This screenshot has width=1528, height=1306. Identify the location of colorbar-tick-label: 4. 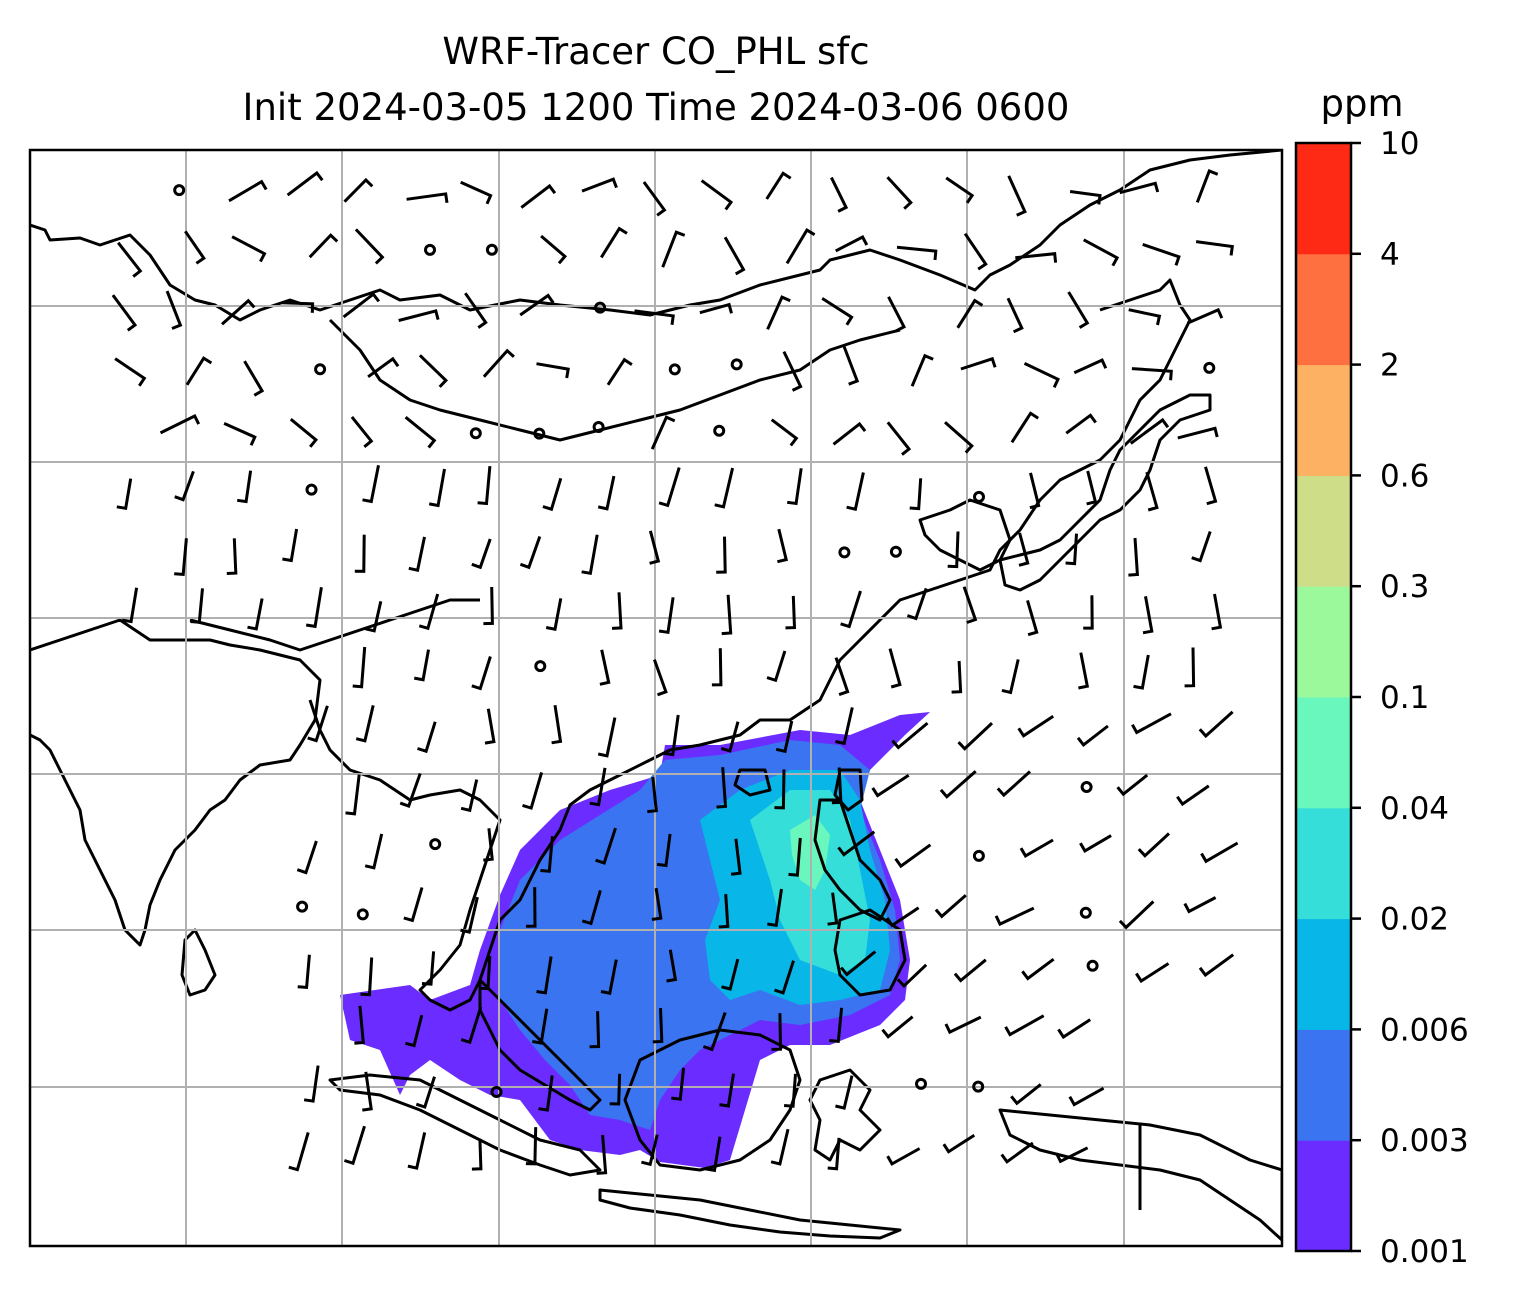
(1390, 255).